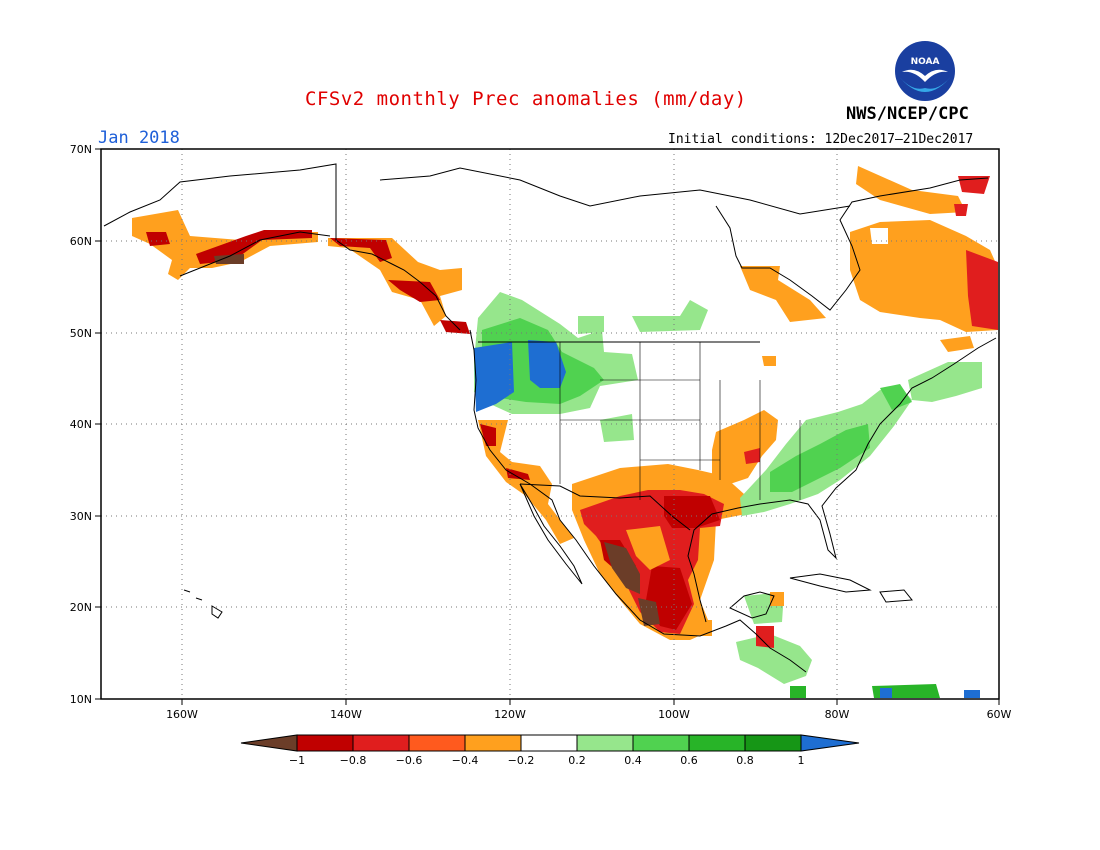  Describe the element at coordinates (837, 714) in the screenshot. I see `lon-label: 80W` at that location.